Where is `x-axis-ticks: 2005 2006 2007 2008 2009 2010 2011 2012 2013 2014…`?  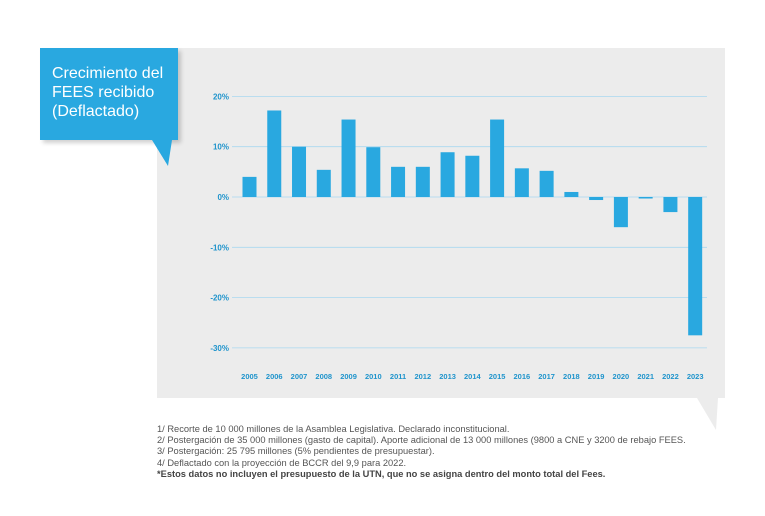
x-axis-ticks: 2005 2006 2007 2008 2009 2010 2011 2012 2013 2014… is located at coordinates (472, 376).